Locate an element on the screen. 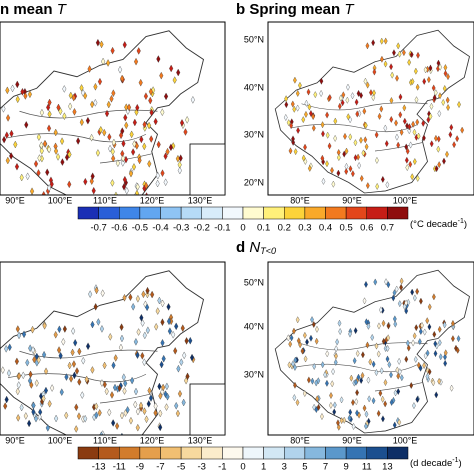 Image resolution: width=474 pixels, height=474 pixels. map-content is located at coordinates (102, 352).